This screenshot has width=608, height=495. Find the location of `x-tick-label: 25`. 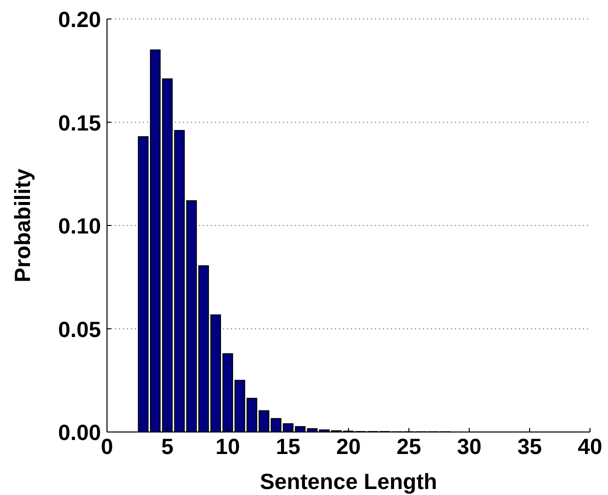

x-tick-label: 25 is located at coordinates (409, 446).